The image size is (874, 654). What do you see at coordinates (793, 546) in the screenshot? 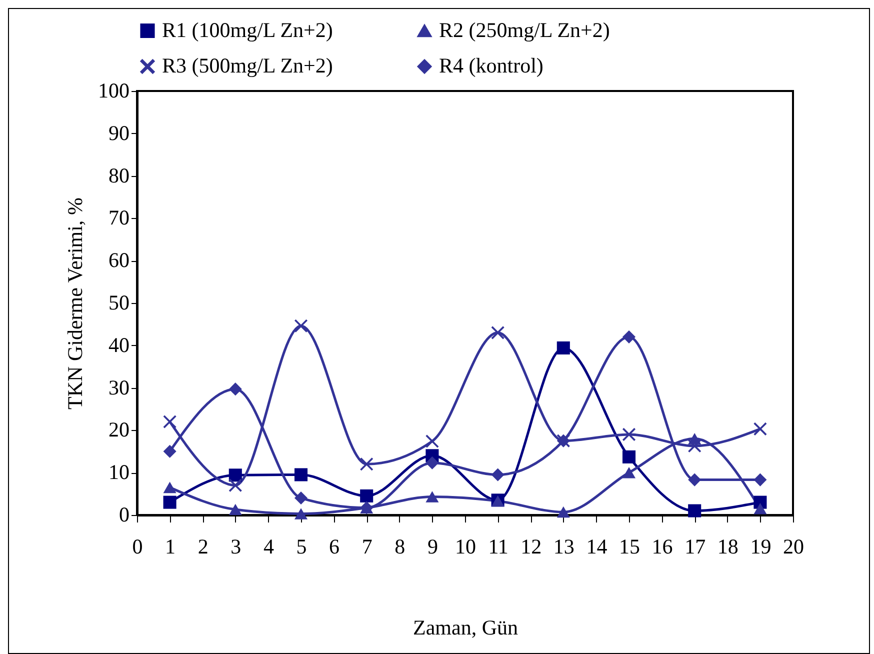
I see `x-tick-label: 20` at bounding box center [793, 546].